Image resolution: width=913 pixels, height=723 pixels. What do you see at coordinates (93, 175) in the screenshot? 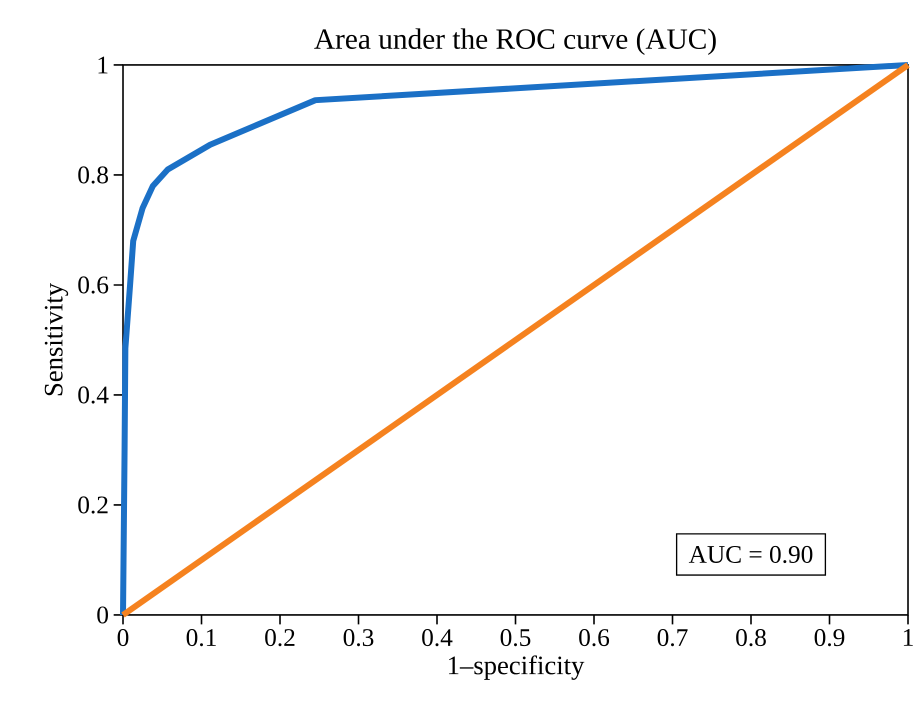
I see `y-tick-label: 0.8` at bounding box center [93, 175].